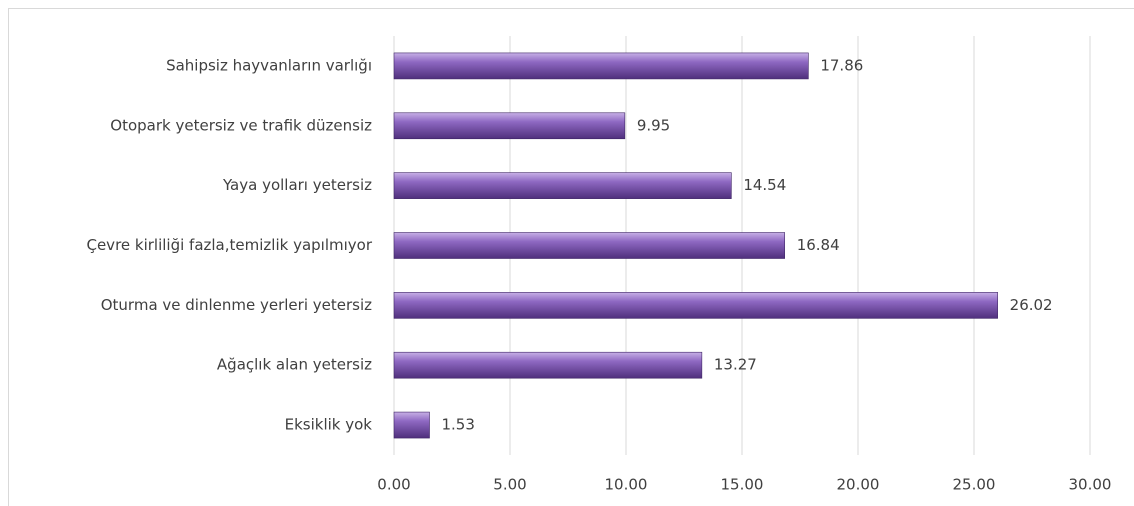 Image resolution: width=1134 pixels, height=506 pixels. I want to click on data-label: 1.53, so click(457, 425).